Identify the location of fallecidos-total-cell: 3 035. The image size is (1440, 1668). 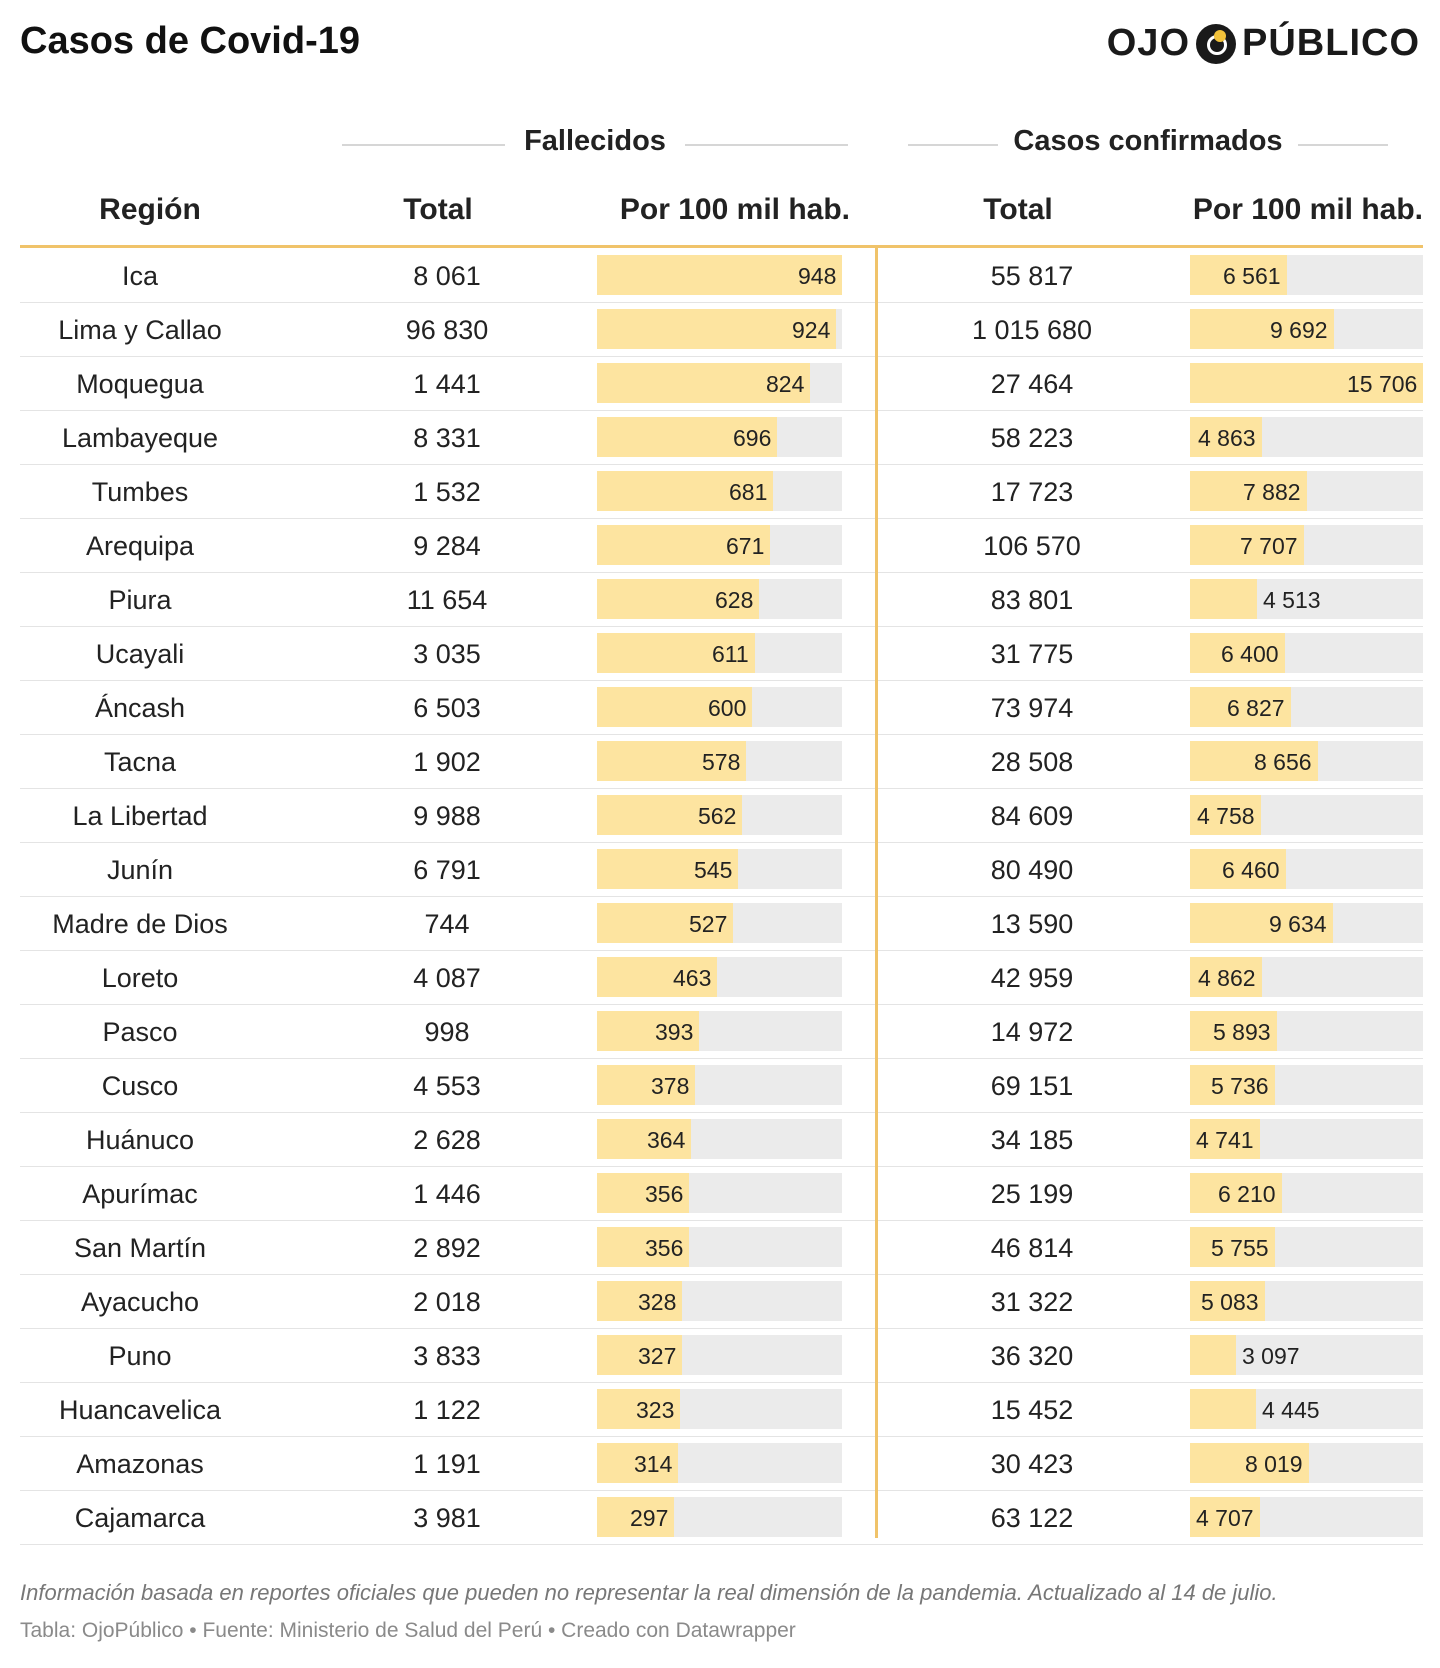
(447, 654).